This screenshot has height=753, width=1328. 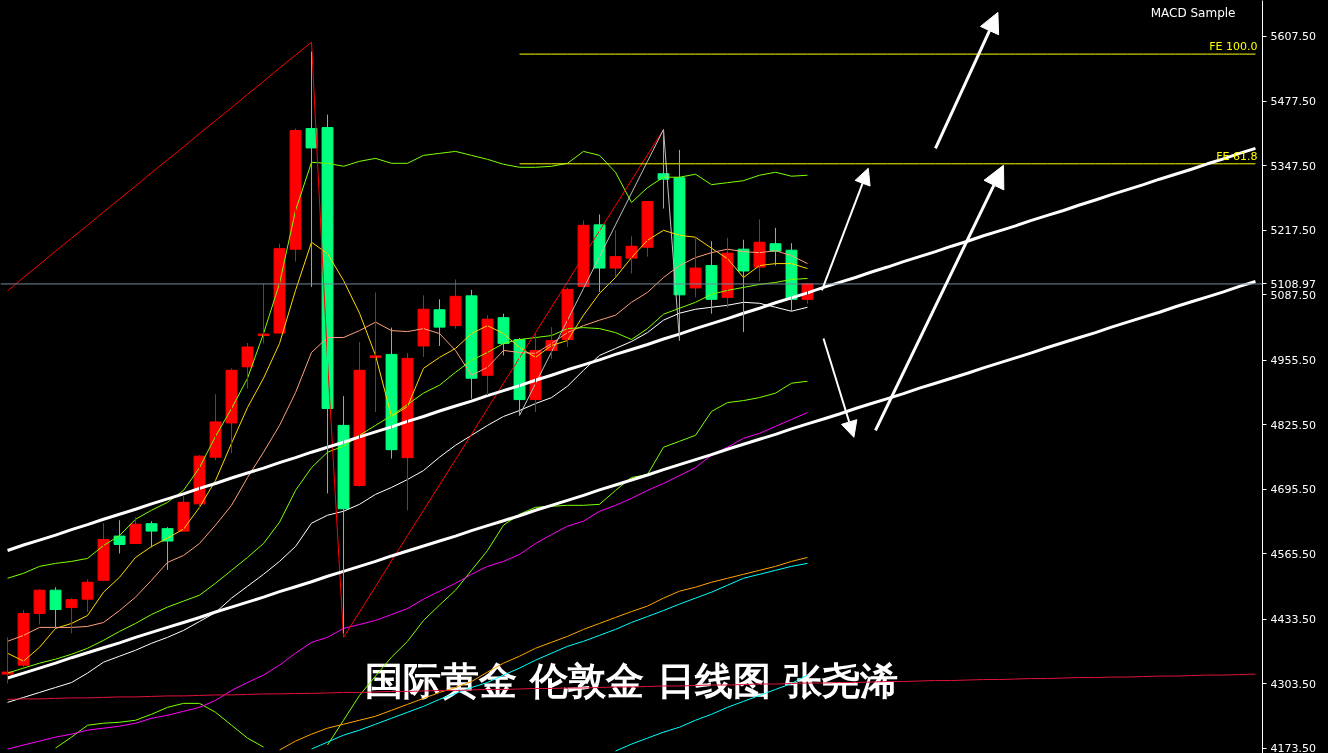 I want to click on annotation: MACD Sample, so click(x=1193, y=12).